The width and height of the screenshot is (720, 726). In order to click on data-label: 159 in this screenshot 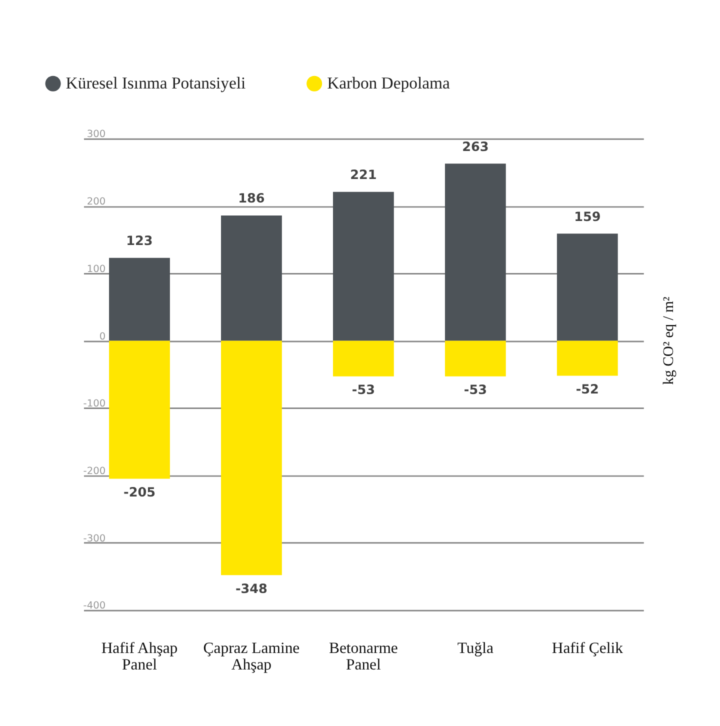, I will do `click(587, 217)`.